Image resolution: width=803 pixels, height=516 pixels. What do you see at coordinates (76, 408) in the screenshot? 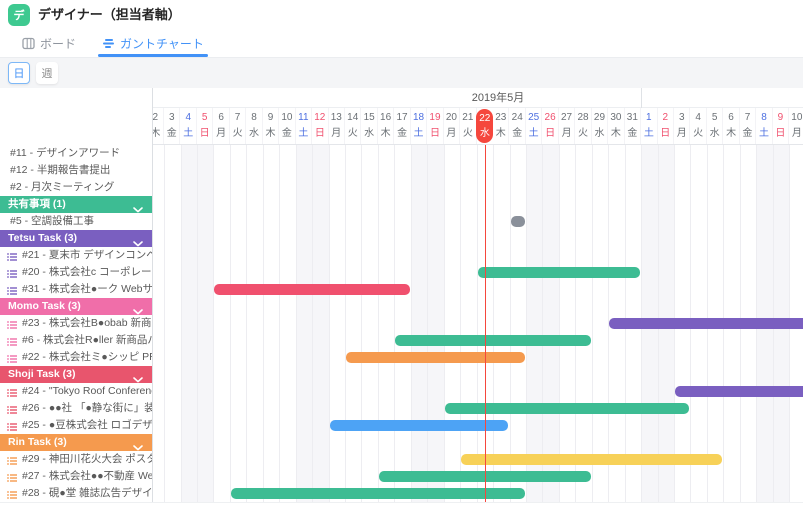
I see `task-row: #26 - ●●社 「●静な街に」装丁デザイン` at bounding box center [76, 408].